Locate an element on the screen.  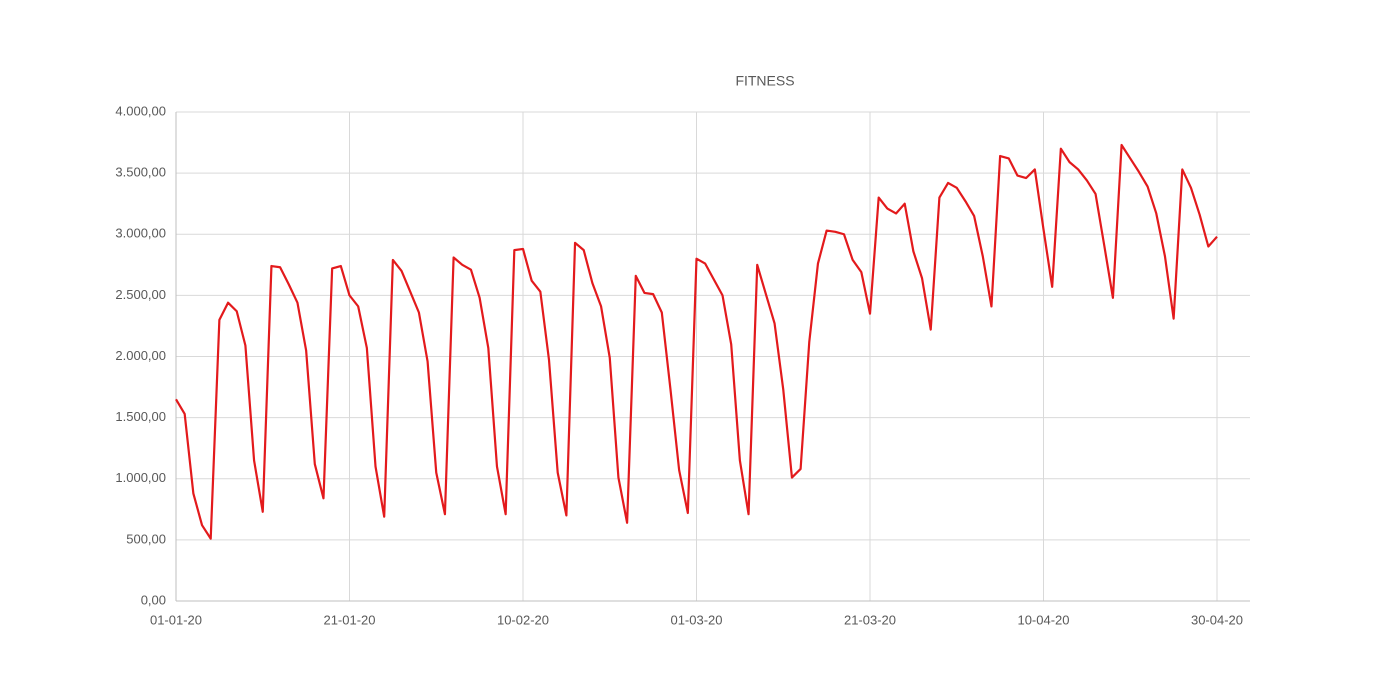
y-tick-label: 1.000,00 is located at coordinates (140, 477).